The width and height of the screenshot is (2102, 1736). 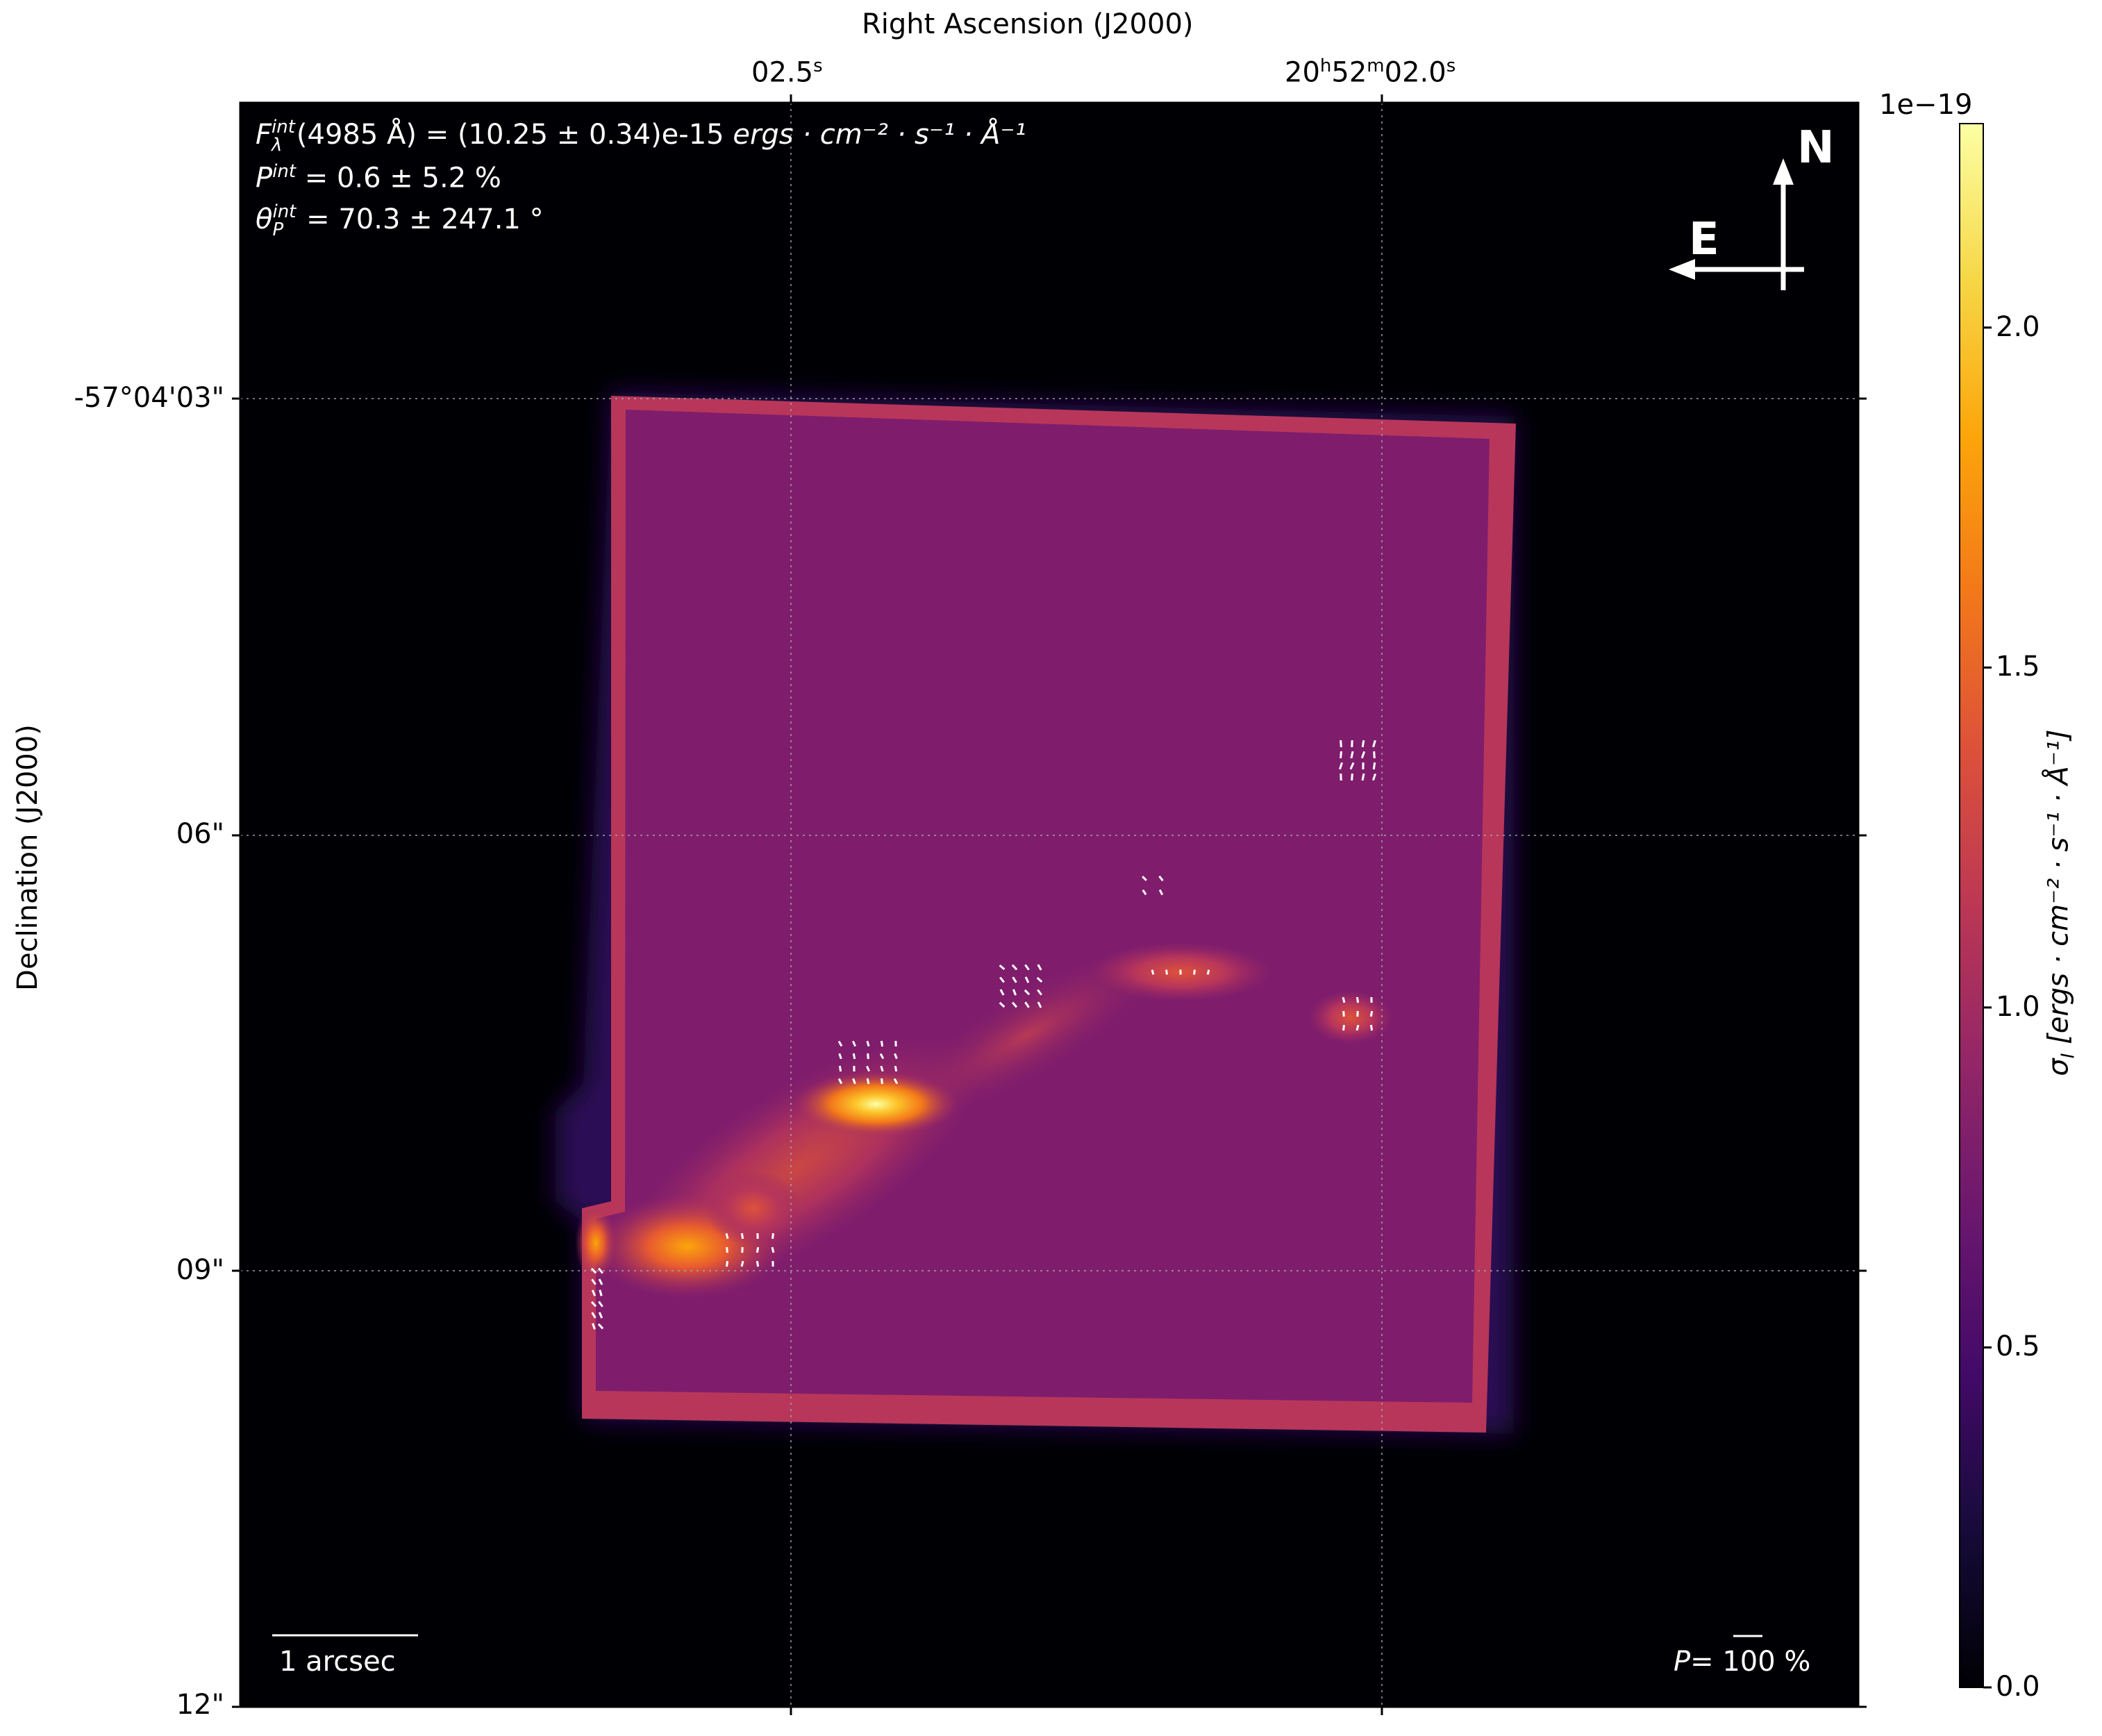 I want to click on colorbar, so click(x=1975, y=906).